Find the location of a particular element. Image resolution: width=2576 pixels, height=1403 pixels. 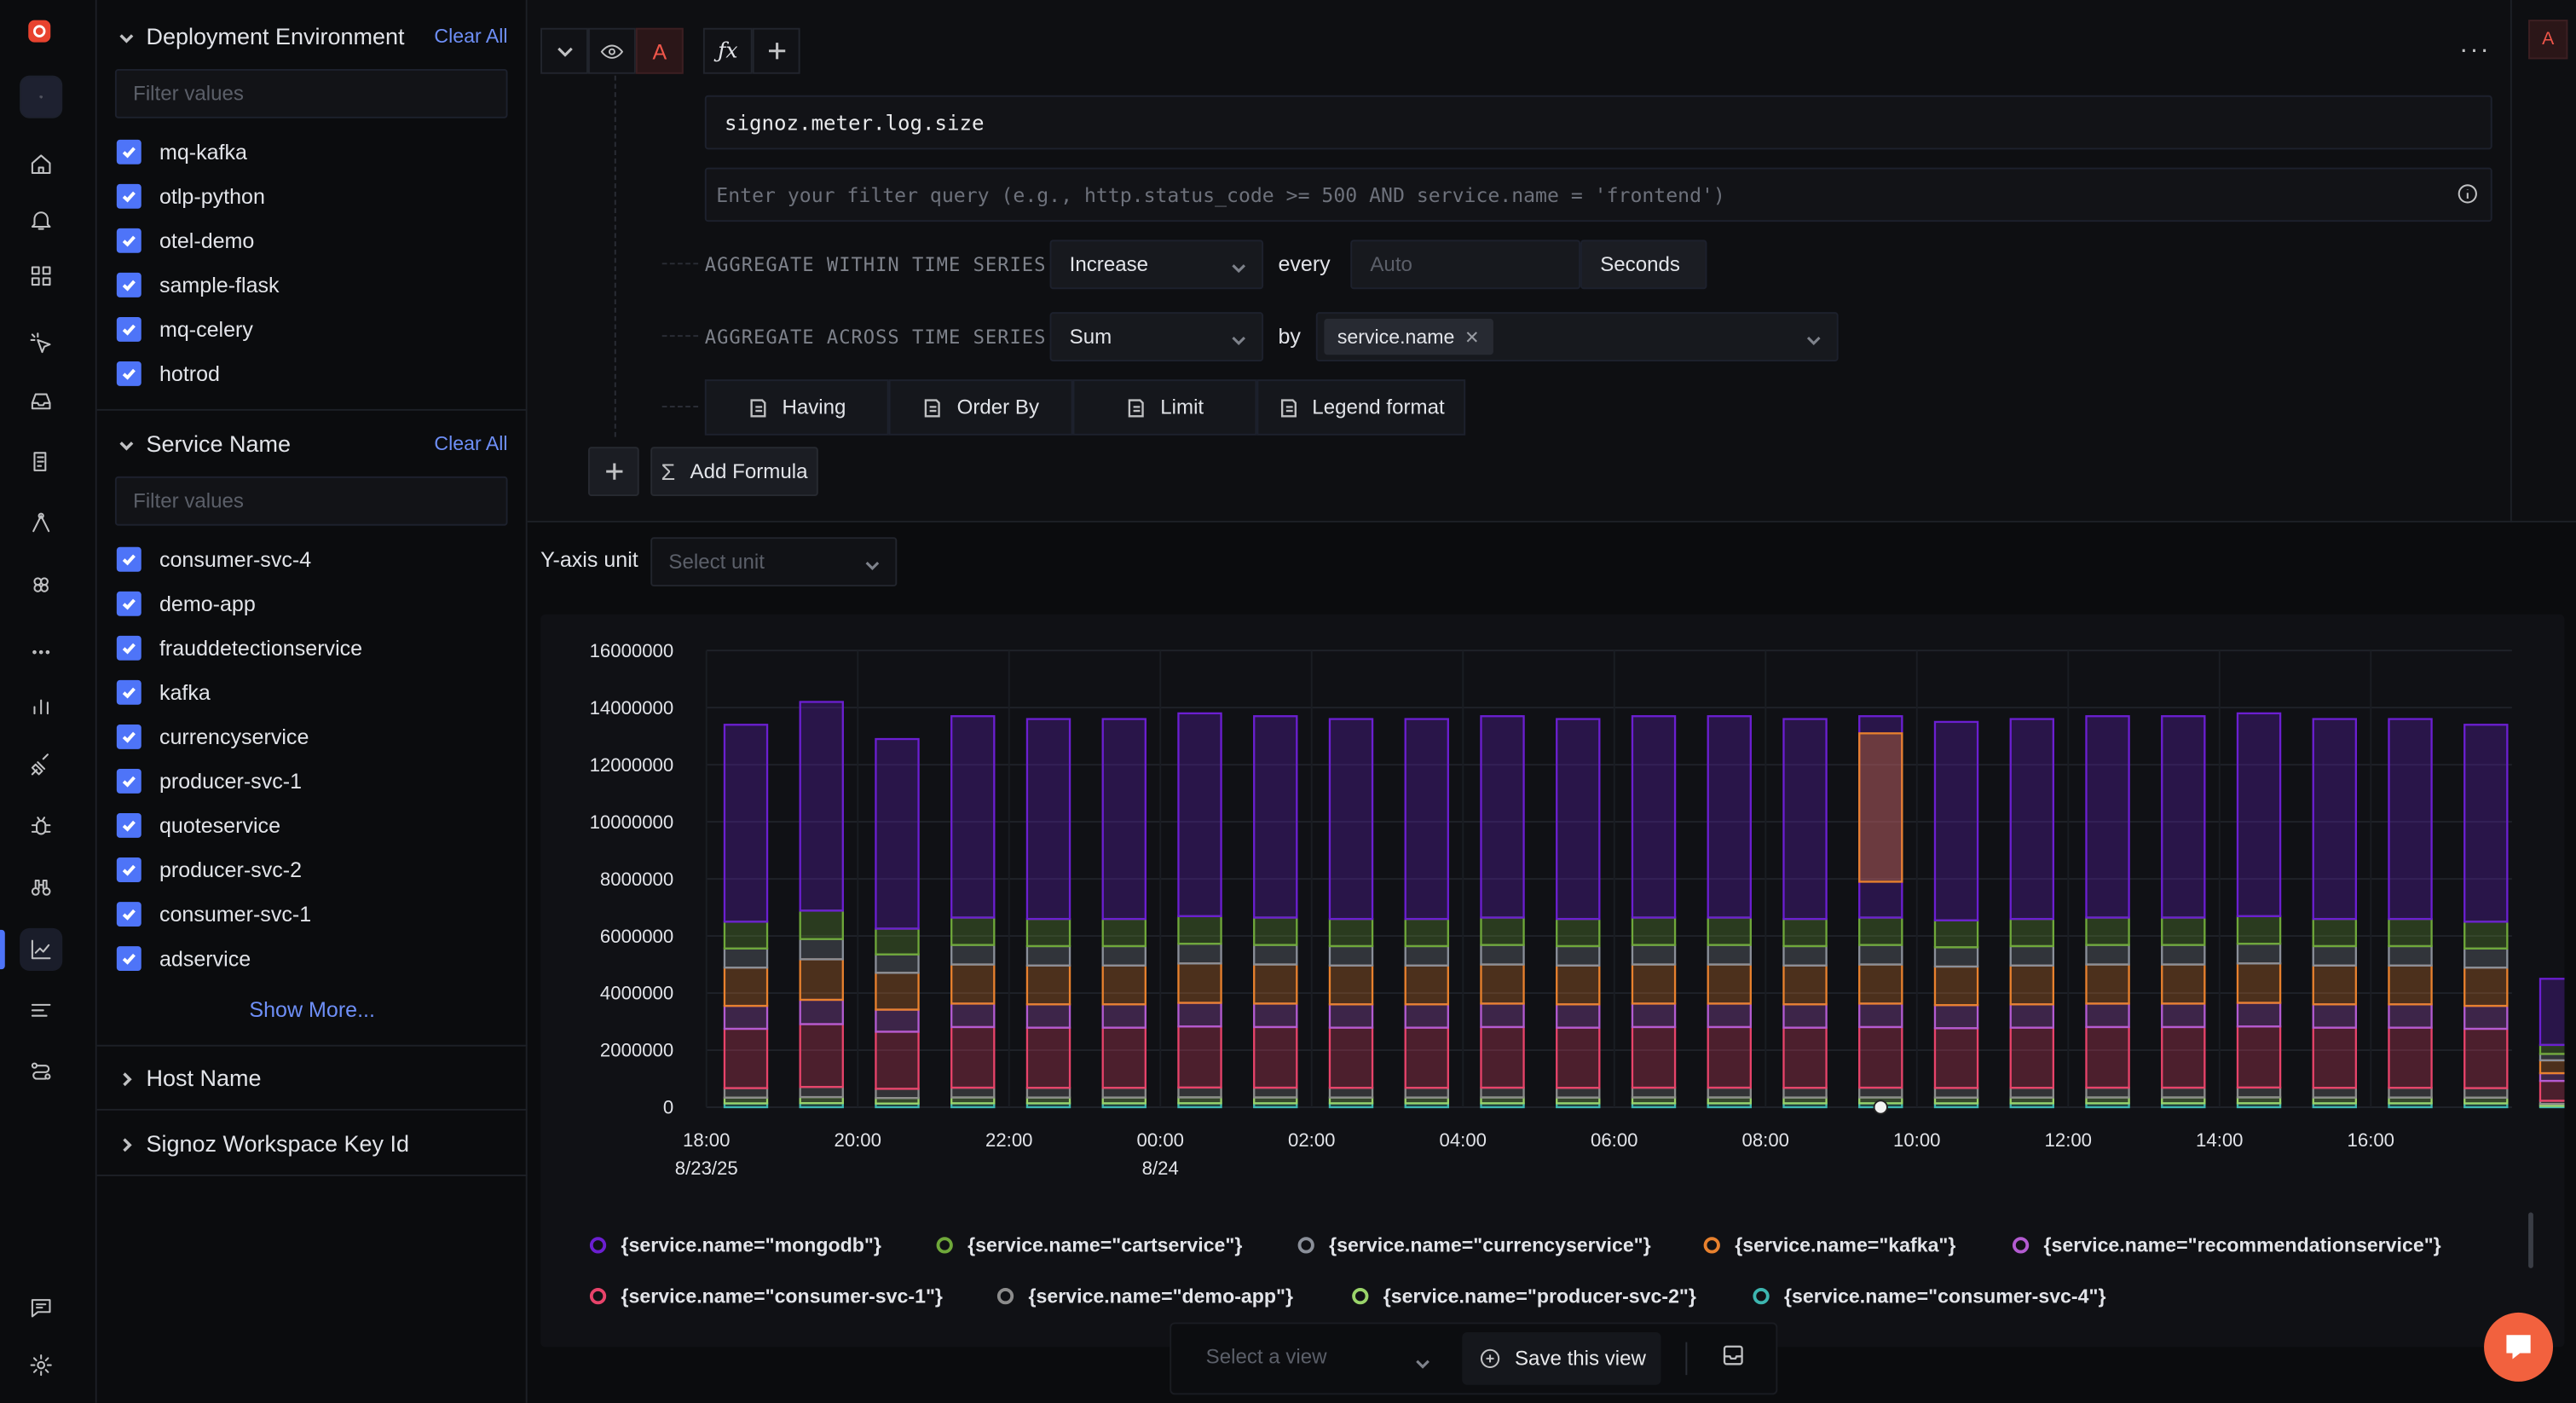

eye-icon is located at coordinates (611, 50).